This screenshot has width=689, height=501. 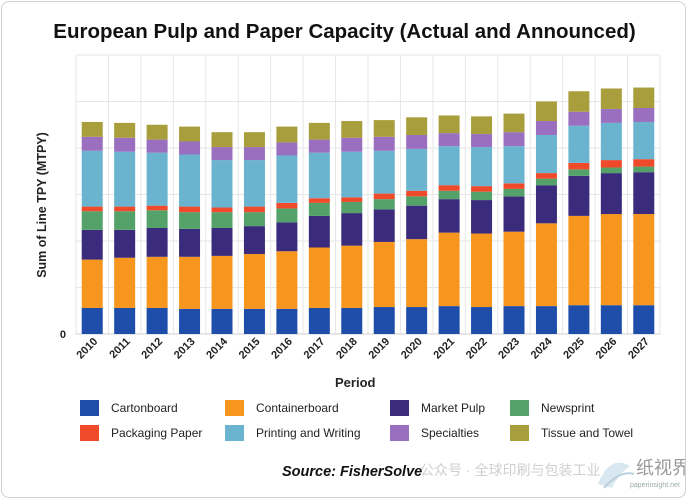 What do you see at coordinates (417, 222) in the screenshot?
I see `bar-segment-market-pulp-2020` at bounding box center [417, 222].